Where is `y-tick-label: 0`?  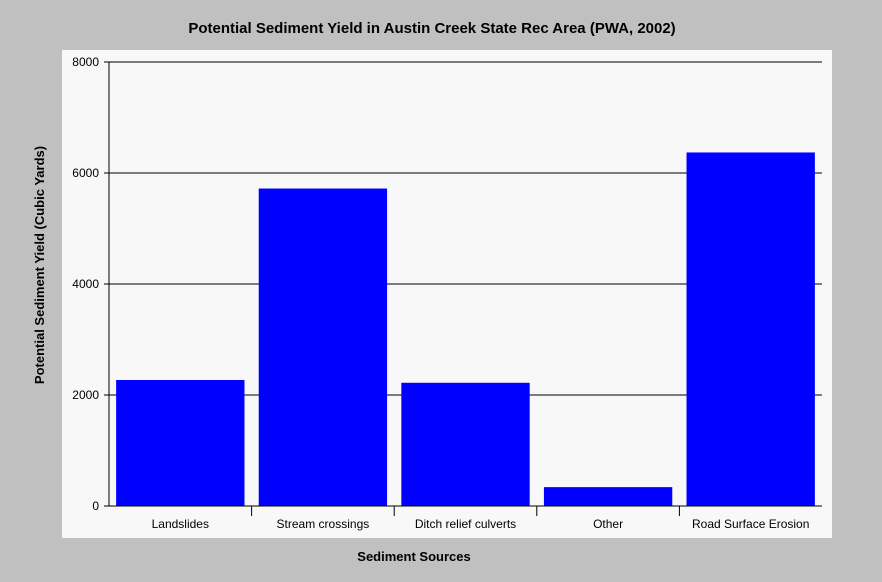
y-tick-label: 0 is located at coordinates (95, 506).